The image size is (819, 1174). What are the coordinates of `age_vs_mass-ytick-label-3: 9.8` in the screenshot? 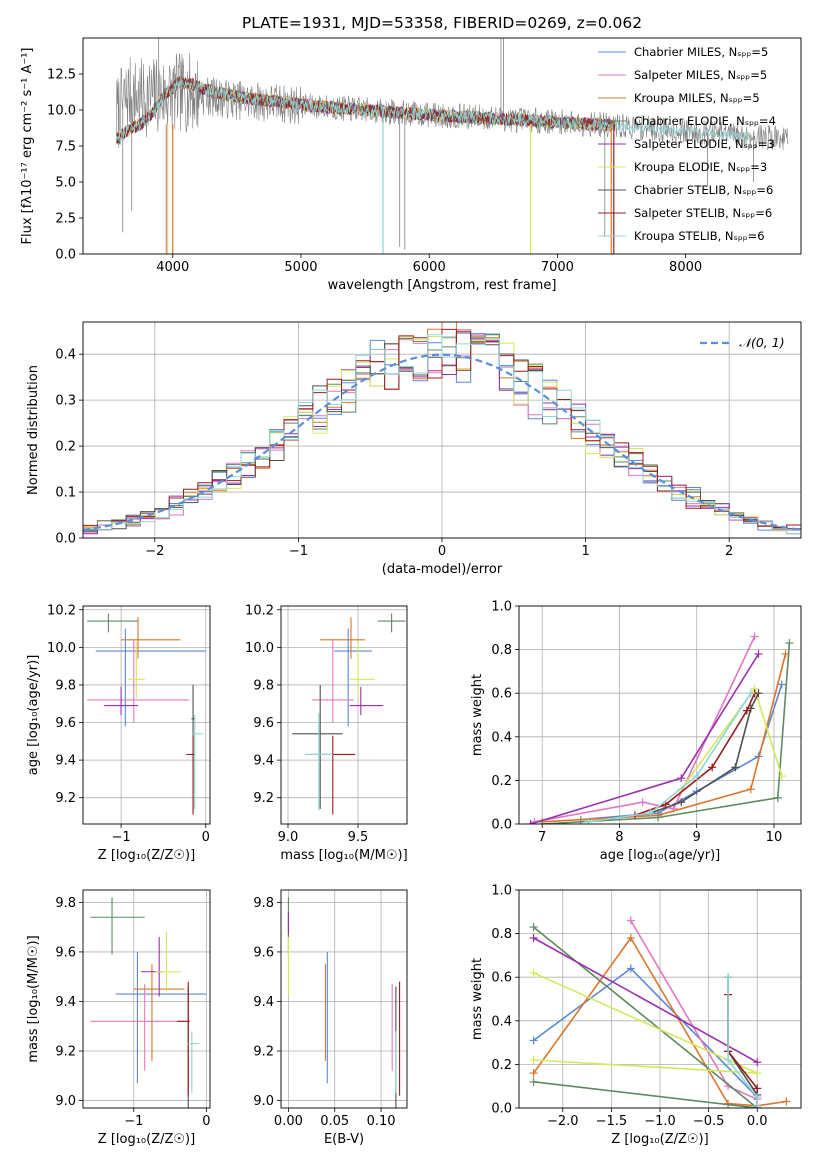 It's located at (263, 685).